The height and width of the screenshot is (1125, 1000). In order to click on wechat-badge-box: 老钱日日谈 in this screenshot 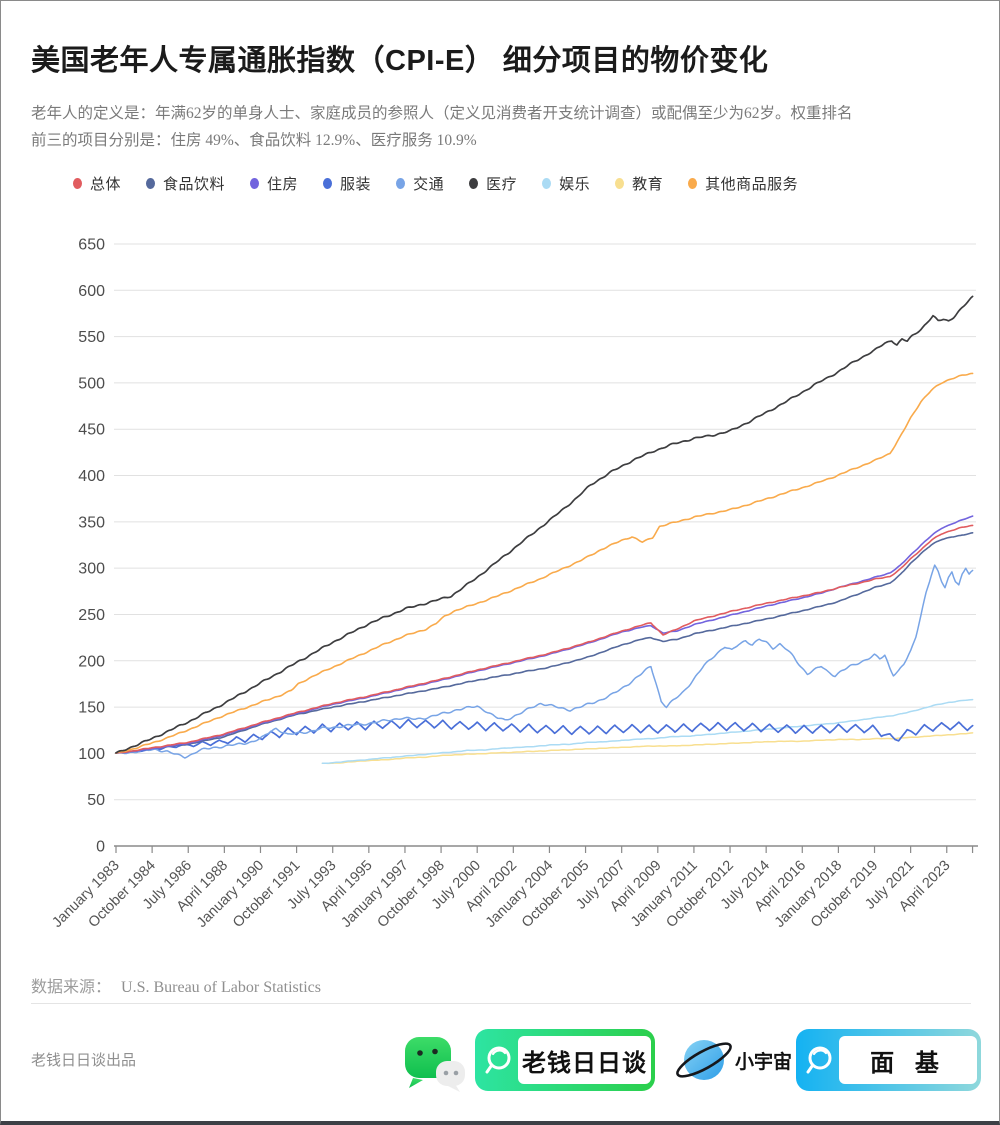, I will do `click(584, 1060)`.